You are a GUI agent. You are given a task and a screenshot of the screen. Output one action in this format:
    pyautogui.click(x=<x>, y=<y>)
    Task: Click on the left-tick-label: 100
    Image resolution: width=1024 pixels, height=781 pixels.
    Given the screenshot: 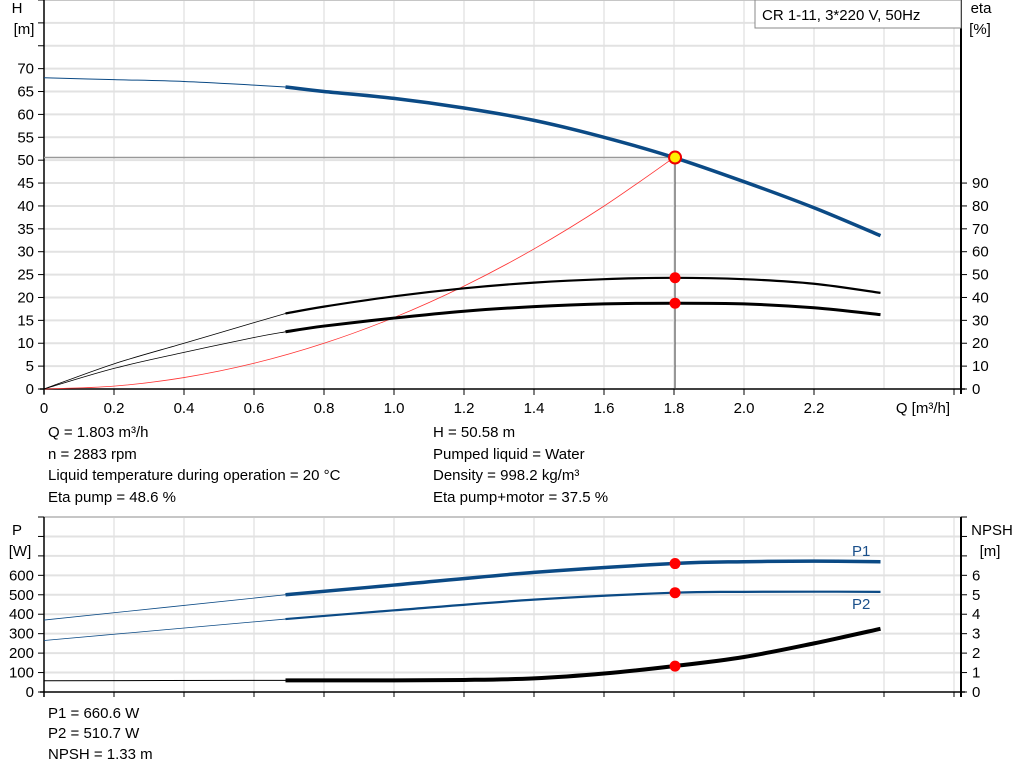 What is the action you would take?
    pyautogui.click(x=21, y=673)
    